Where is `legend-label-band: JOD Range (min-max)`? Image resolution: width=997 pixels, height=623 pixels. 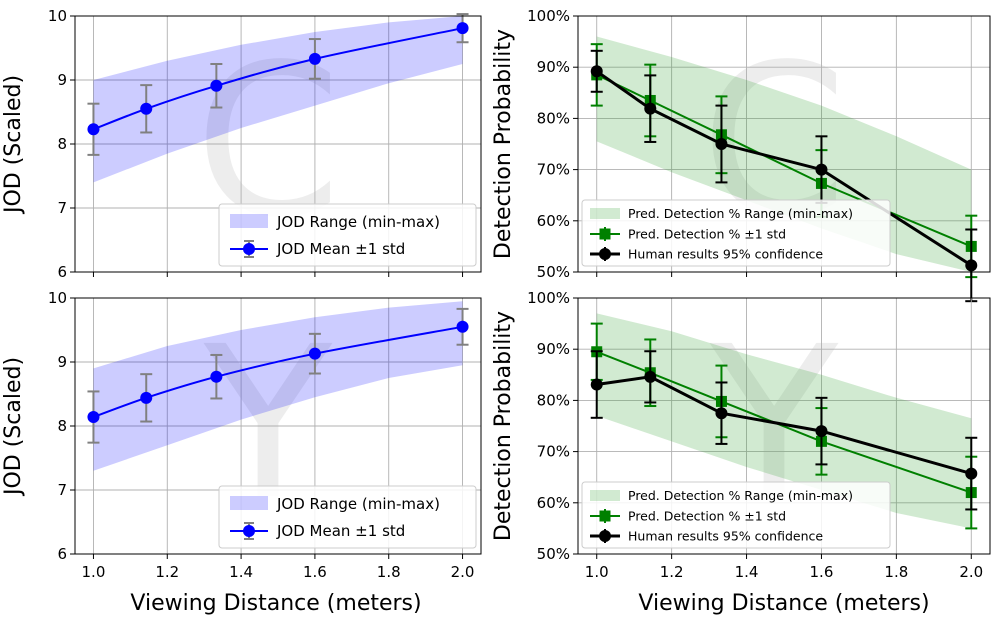
legend-label-band: JOD Range (min-max) is located at coordinates (358, 504).